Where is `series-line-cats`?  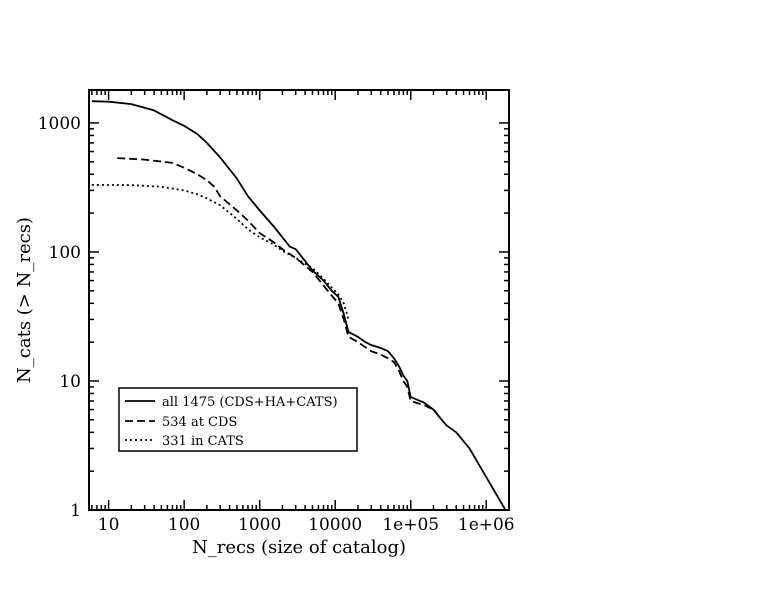
series-line-cats is located at coordinates (220, 252).